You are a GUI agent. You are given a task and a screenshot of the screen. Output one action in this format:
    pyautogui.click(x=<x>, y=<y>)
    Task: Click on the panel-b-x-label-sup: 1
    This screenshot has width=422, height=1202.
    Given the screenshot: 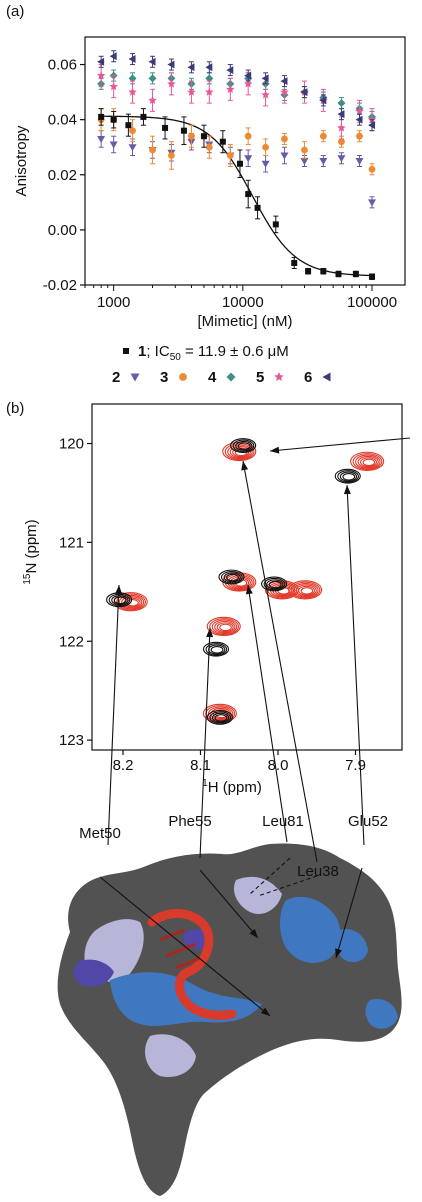 What is the action you would take?
    pyautogui.click(x=205, y=783)
    